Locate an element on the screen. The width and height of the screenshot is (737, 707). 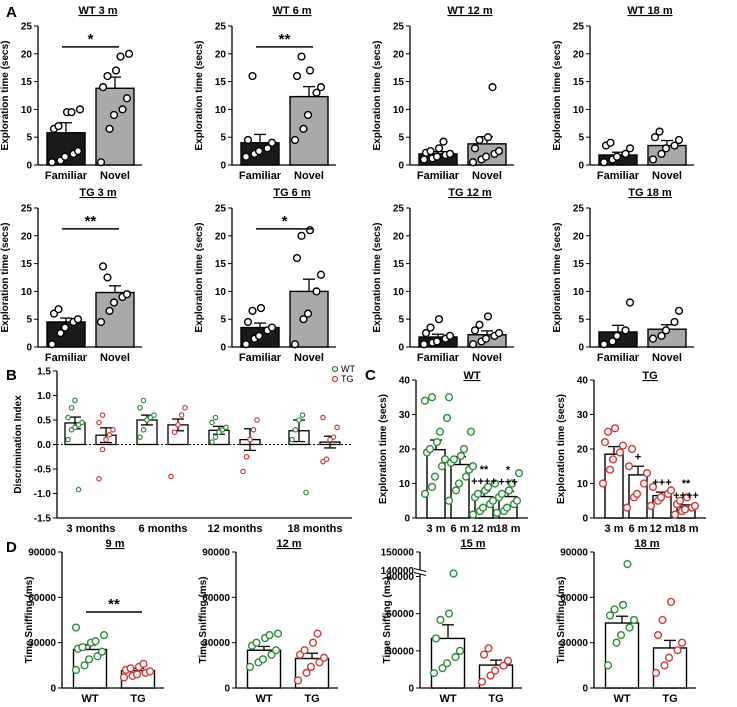
y-tick-label: 20 is located at coordinates (399, 236).